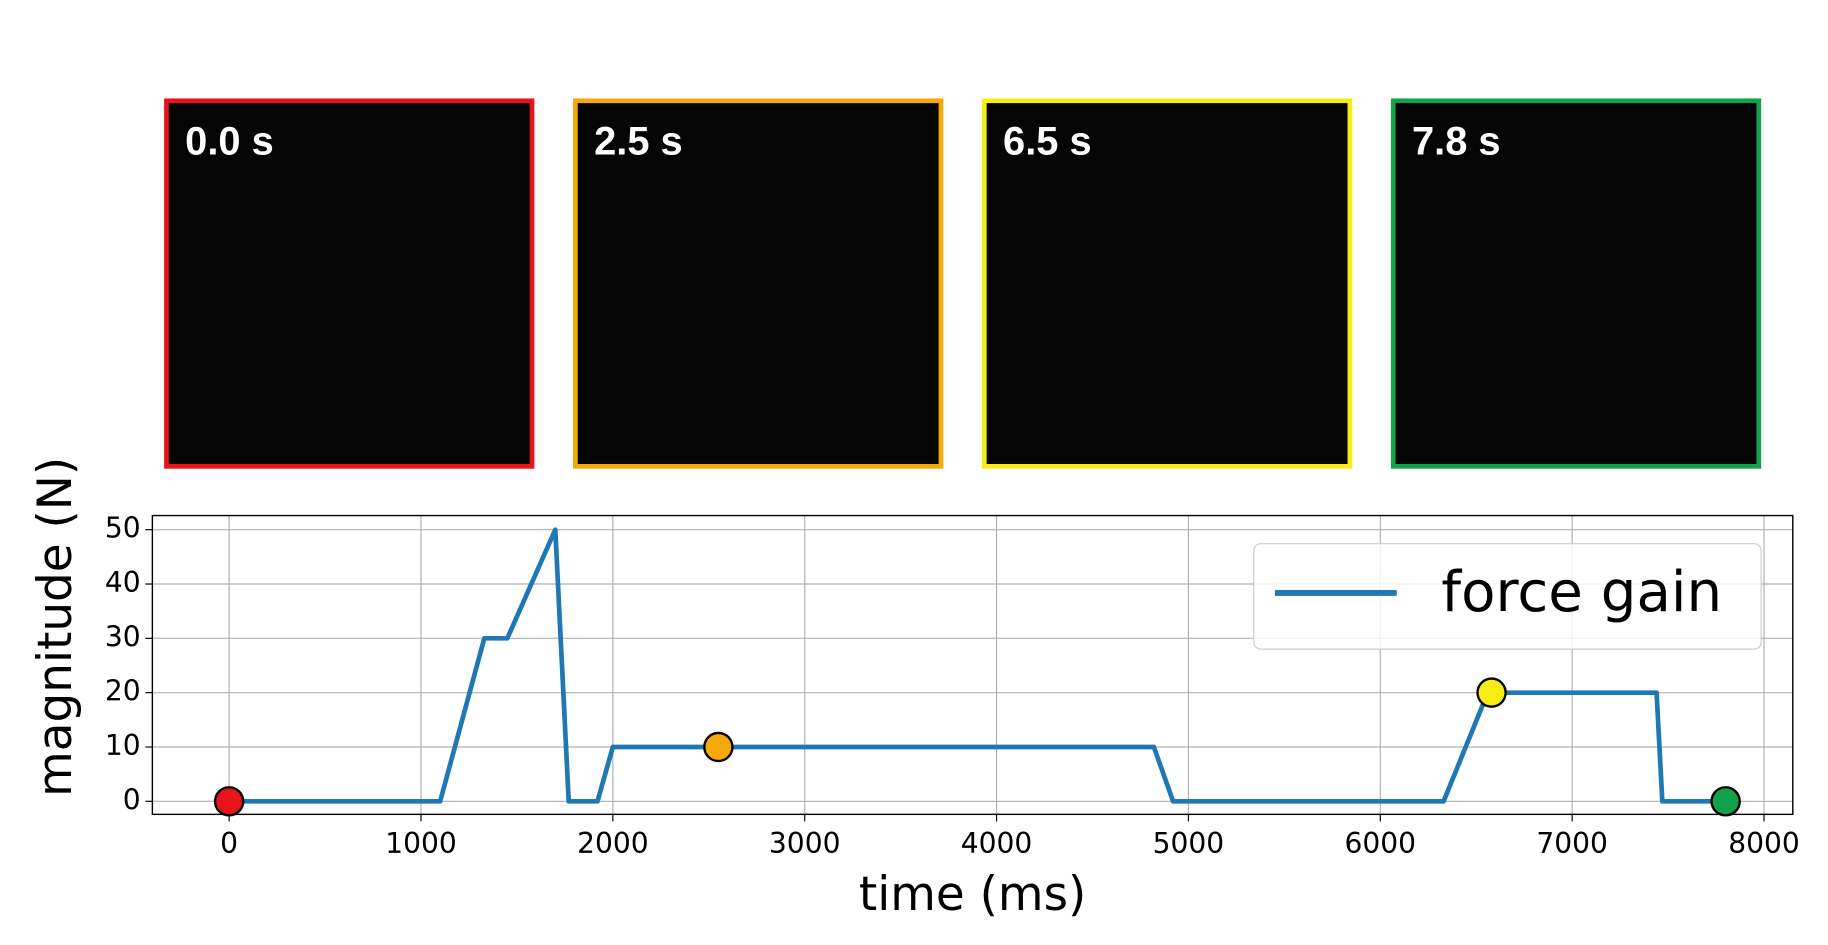  What do you see at coordinates (997, 843) in the screenshot?
I see `x-tick-label: 4000` at bounding box center [997, 843].